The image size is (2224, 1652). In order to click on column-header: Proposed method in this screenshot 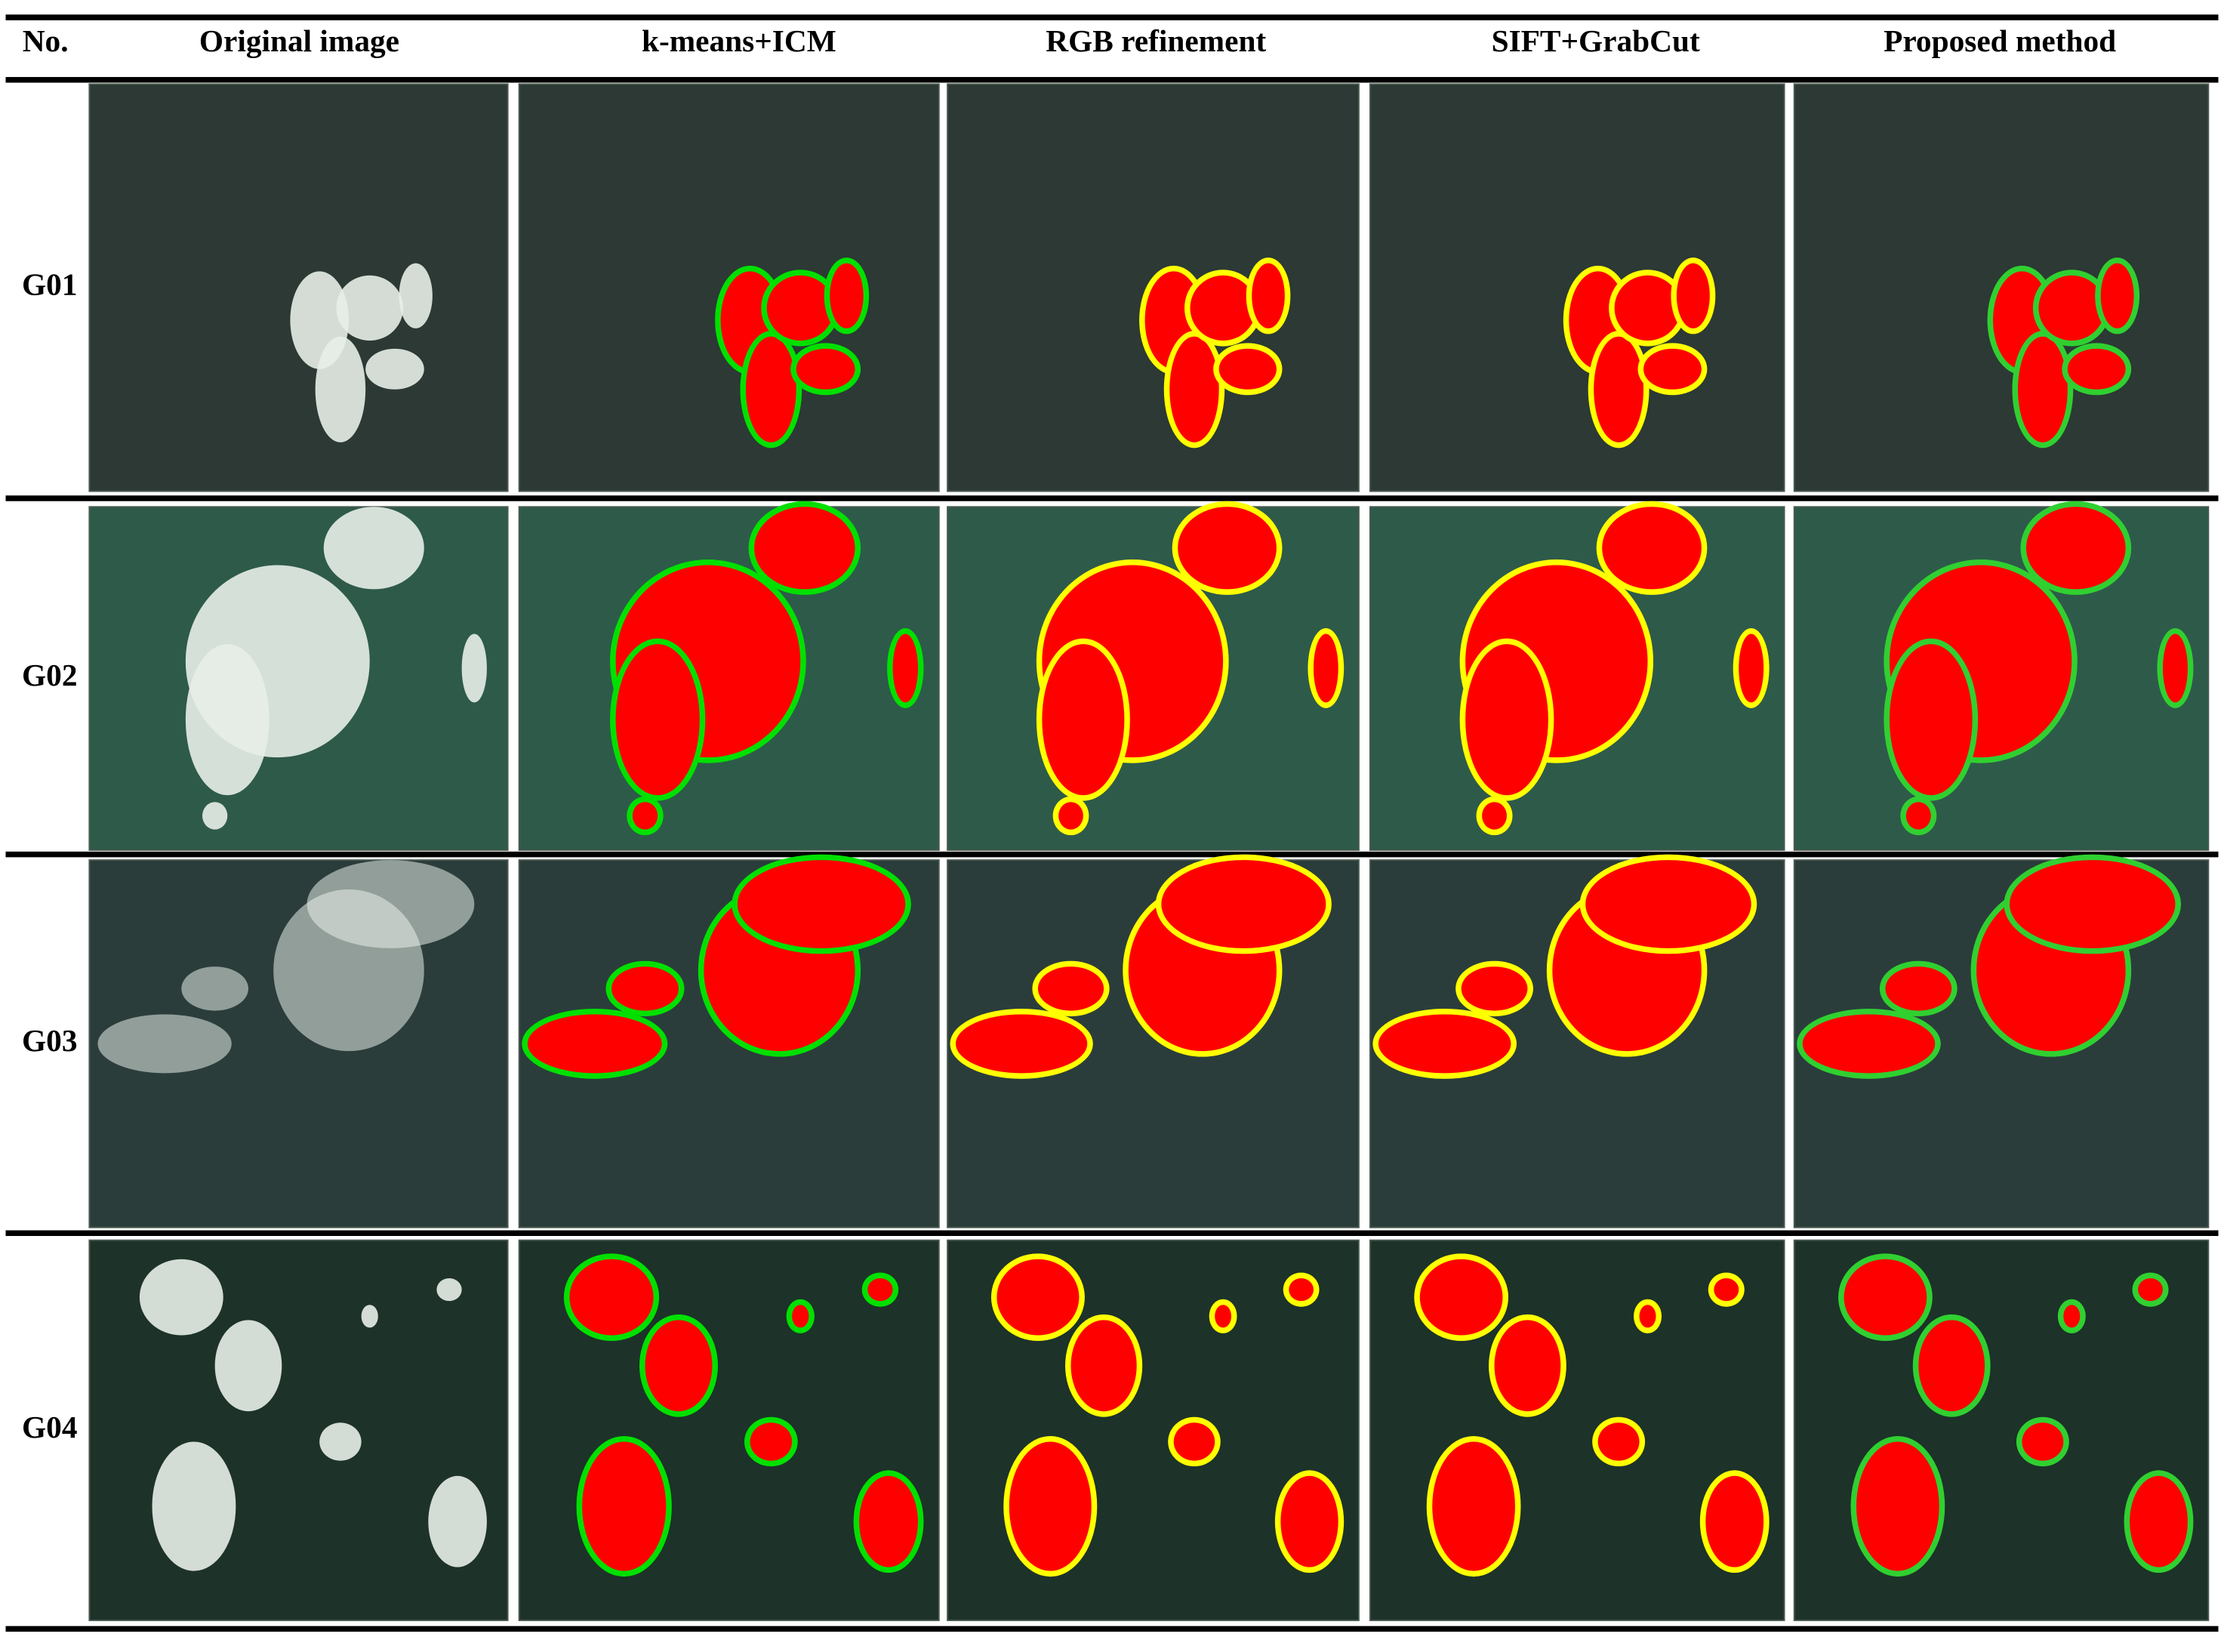, I will do `click(2000, 40)`.